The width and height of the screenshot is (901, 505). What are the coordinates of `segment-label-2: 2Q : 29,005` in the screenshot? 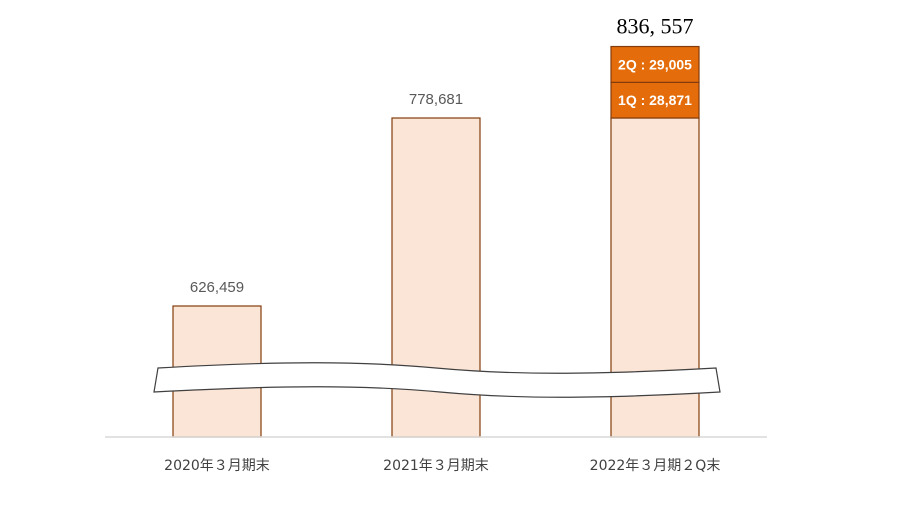 It's located at (655, 64).